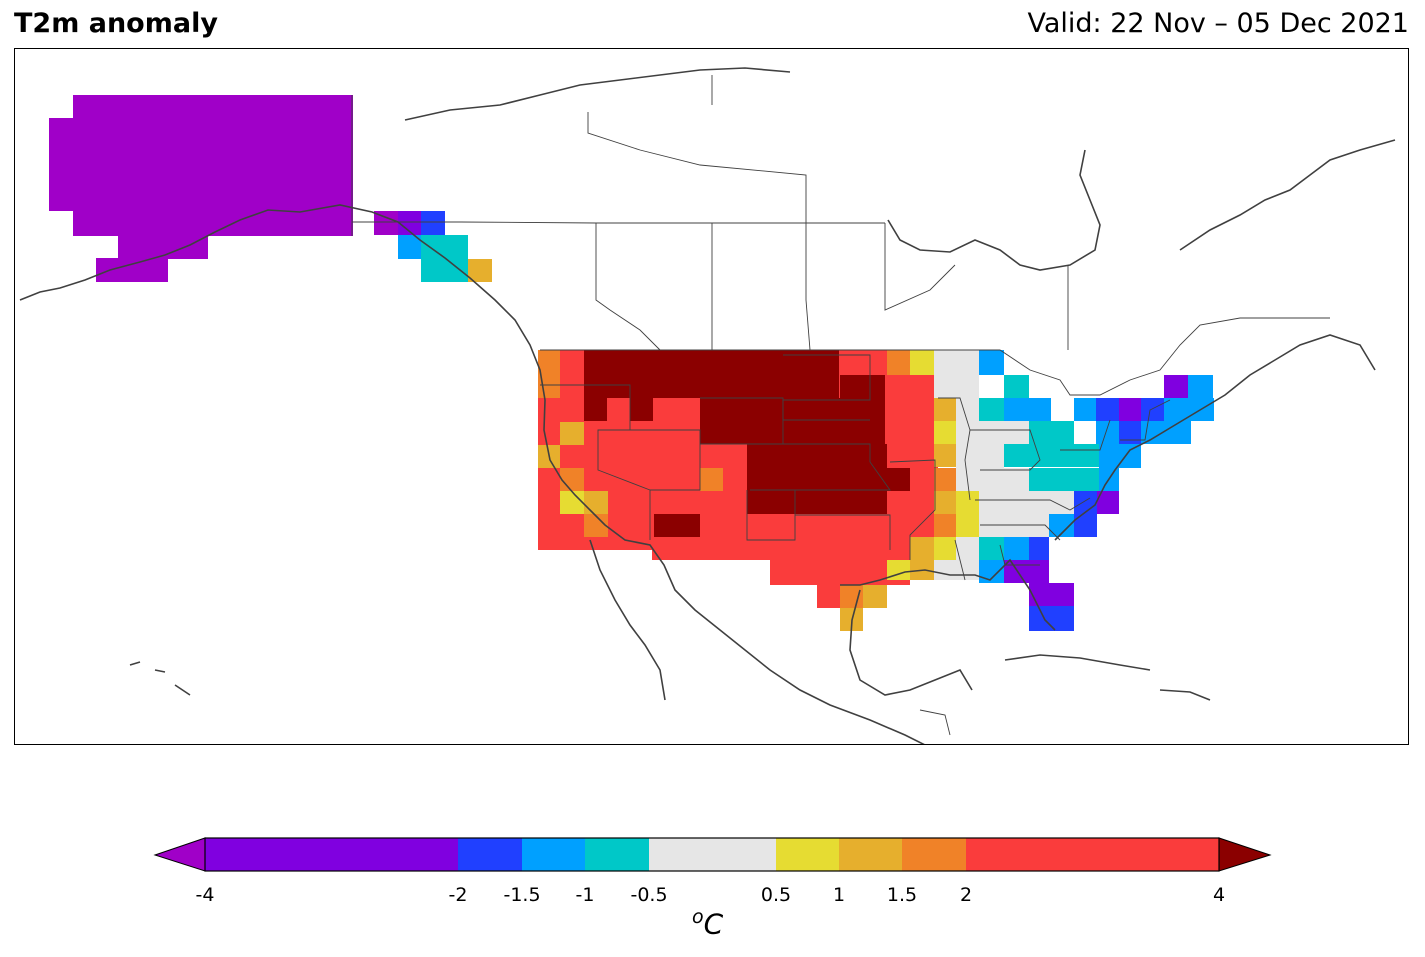  I want to click on tick-label: -4, so click(205, 895).